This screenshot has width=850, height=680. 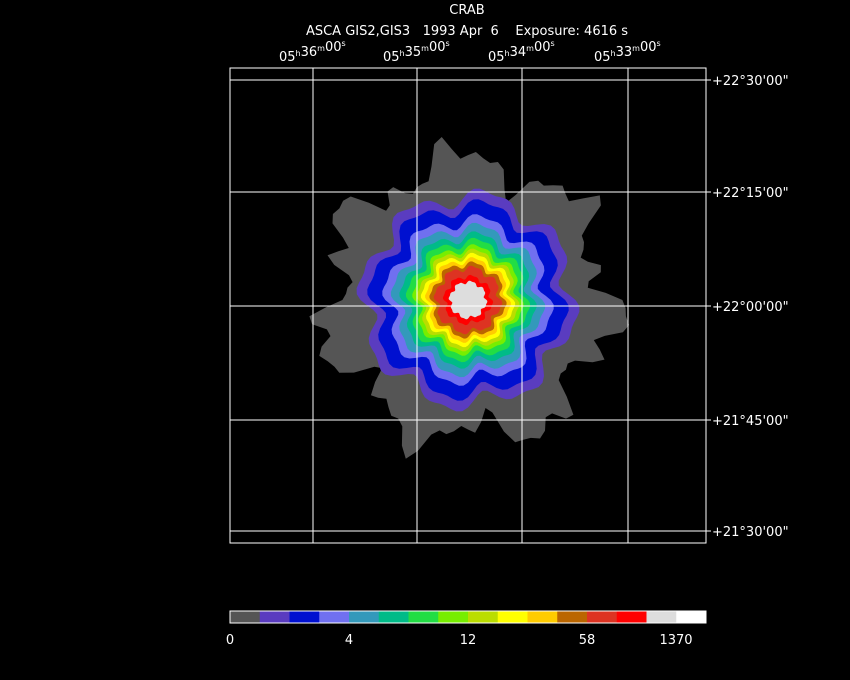 I want to click on ra-part: 35, so click(x=413, y=52).